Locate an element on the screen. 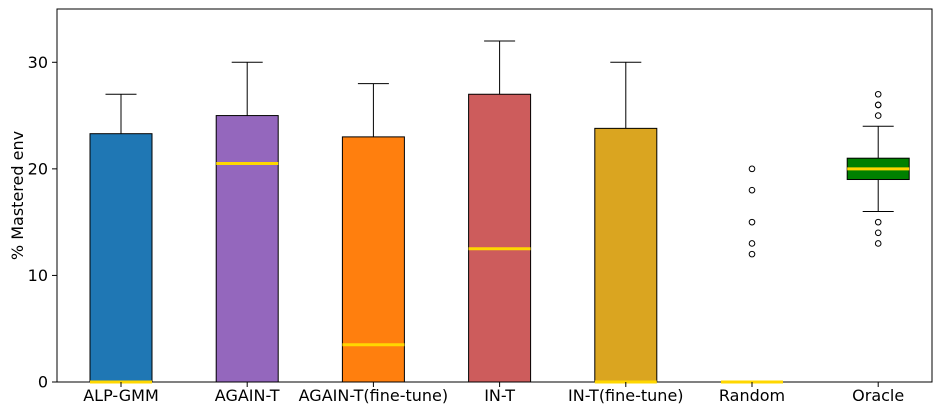 The image size is (934, 405). y-tick-label: 0 is located at coordinates (43, 382).